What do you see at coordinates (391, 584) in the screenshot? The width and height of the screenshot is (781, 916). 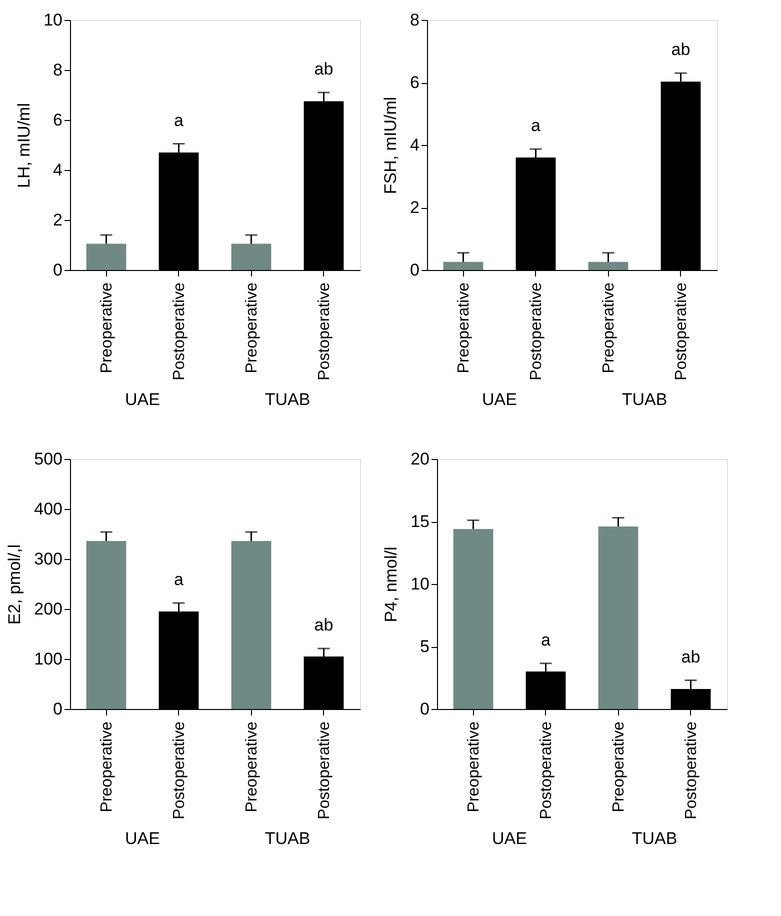 I see `y-axis-title: P4, nmol/l` at bounding box center [391, 584].